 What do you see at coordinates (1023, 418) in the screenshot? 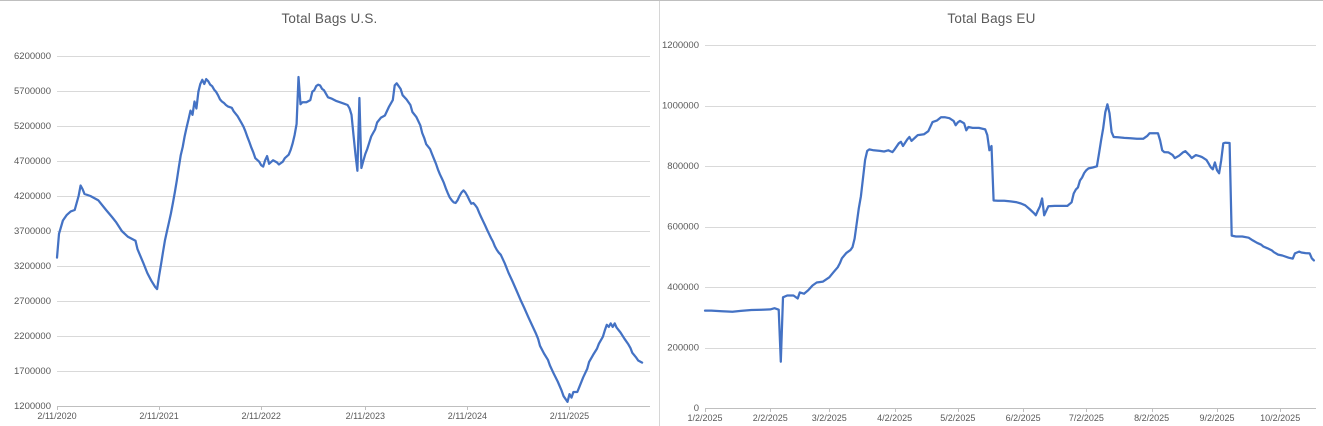
I see `x-axis-tick-label: 6/2/2025` at bounding box center [1023, 418].